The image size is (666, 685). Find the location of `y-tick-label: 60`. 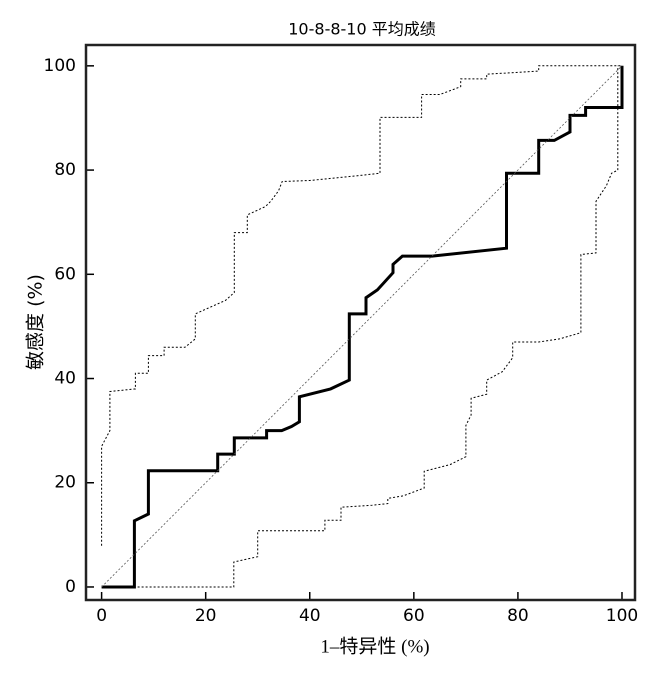

y-tick-label: 60 is located at coordinates (65, 274).